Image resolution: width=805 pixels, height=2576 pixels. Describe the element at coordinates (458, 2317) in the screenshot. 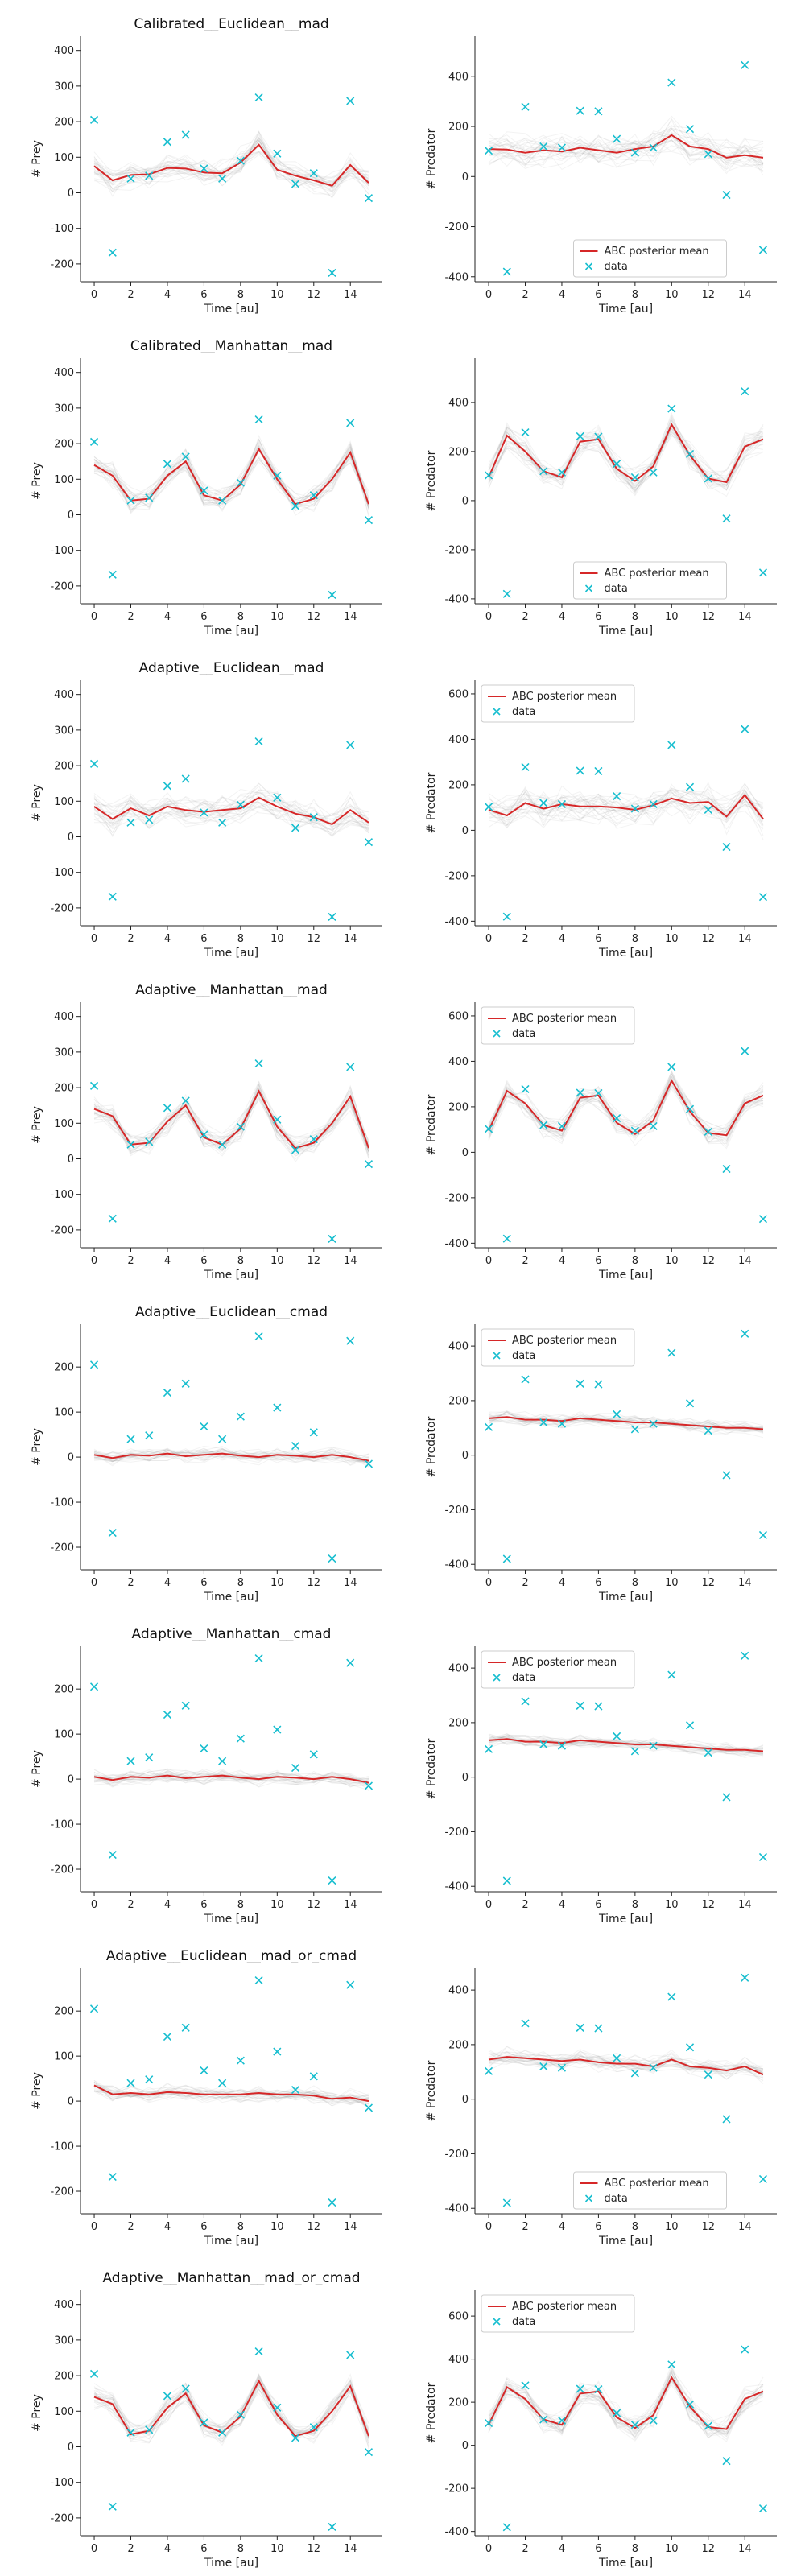

I see `y-tick-label: 600` at that location.